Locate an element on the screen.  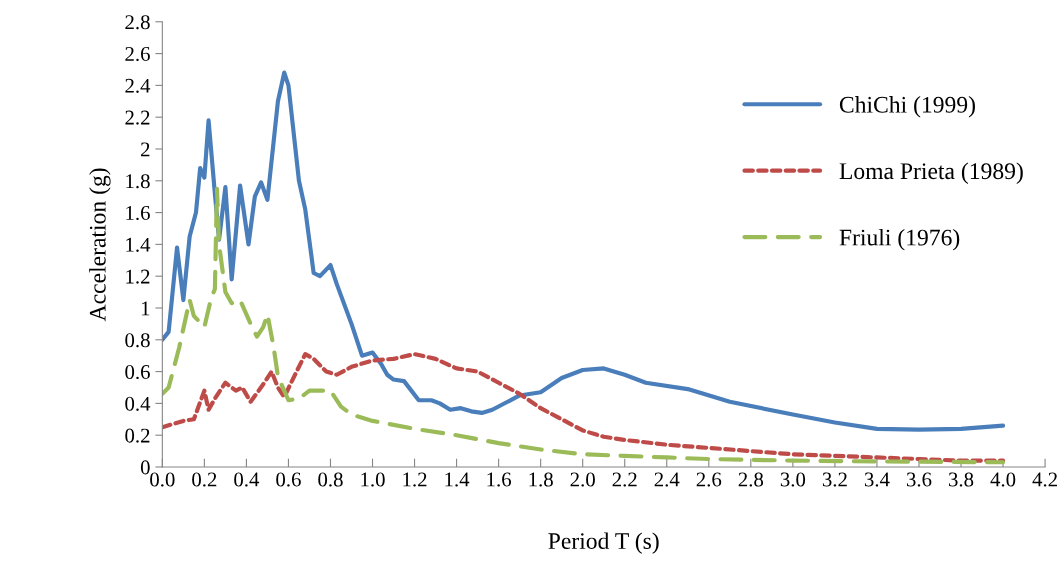
y-tick-label: 1.6 is located at coordinates (138, 213).